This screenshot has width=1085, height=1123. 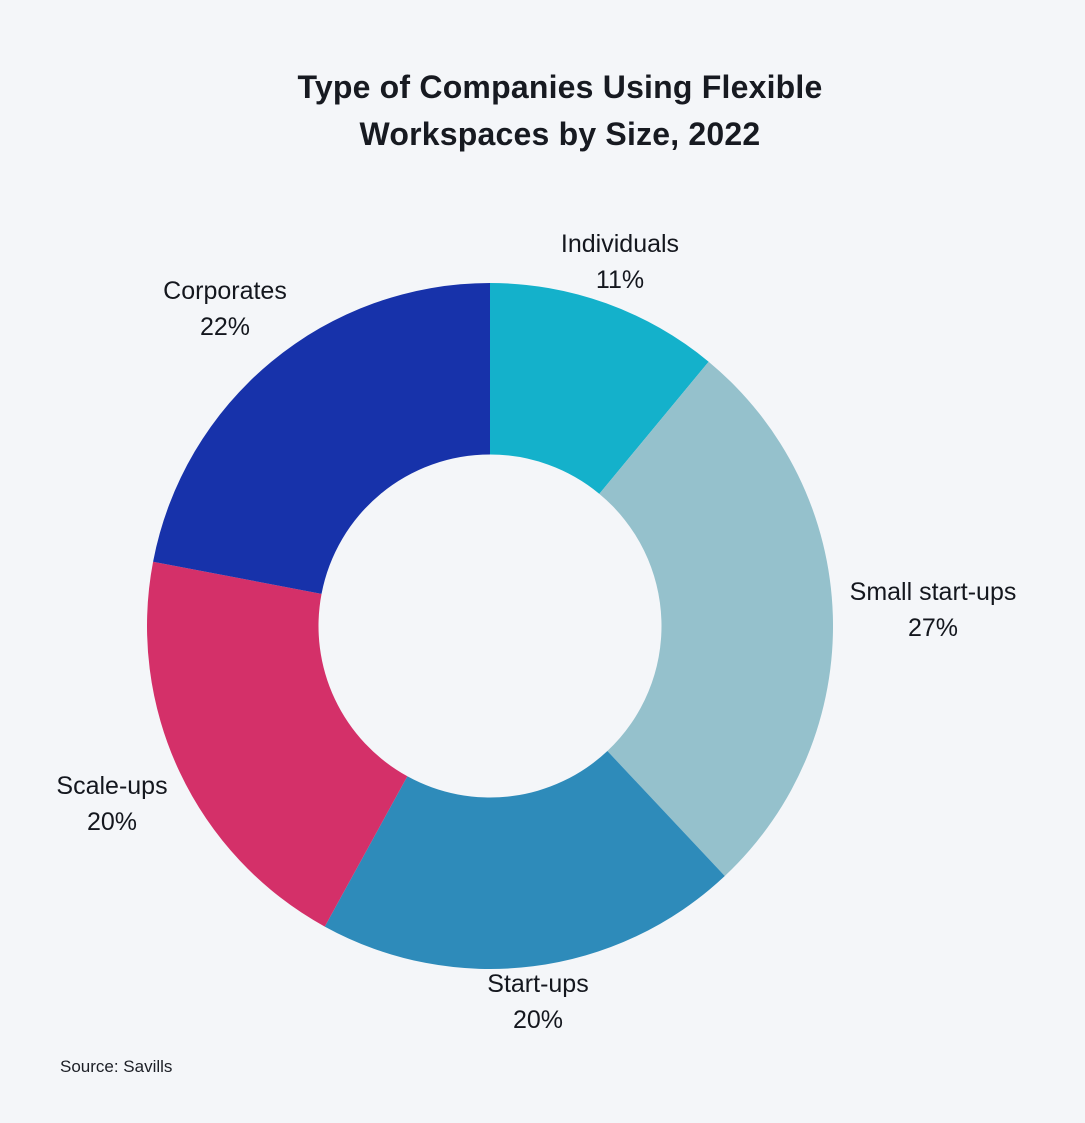 What do you see at coordinates (620, 280) in the screenshot?
I see `slice-label-value: 11%` at bounding box center [620, 280].